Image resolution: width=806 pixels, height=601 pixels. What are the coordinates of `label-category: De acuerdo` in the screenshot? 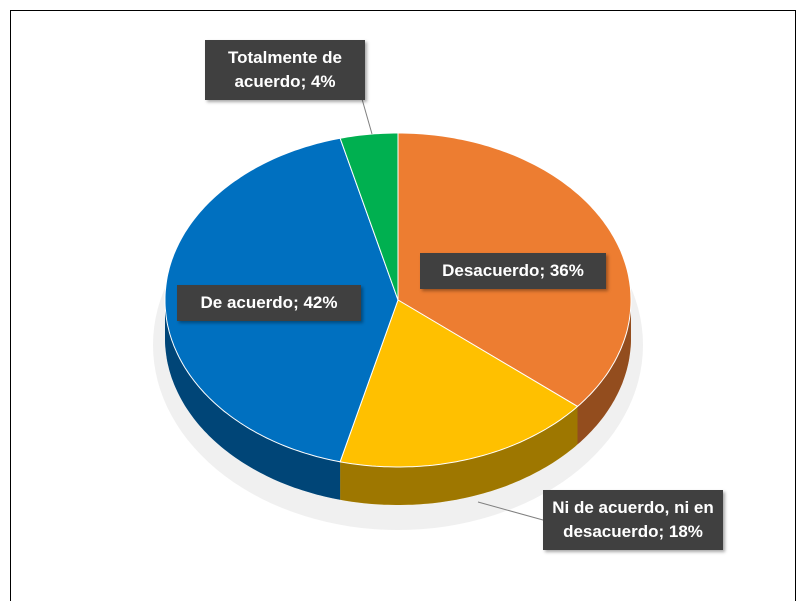 It's located at (247, 302).